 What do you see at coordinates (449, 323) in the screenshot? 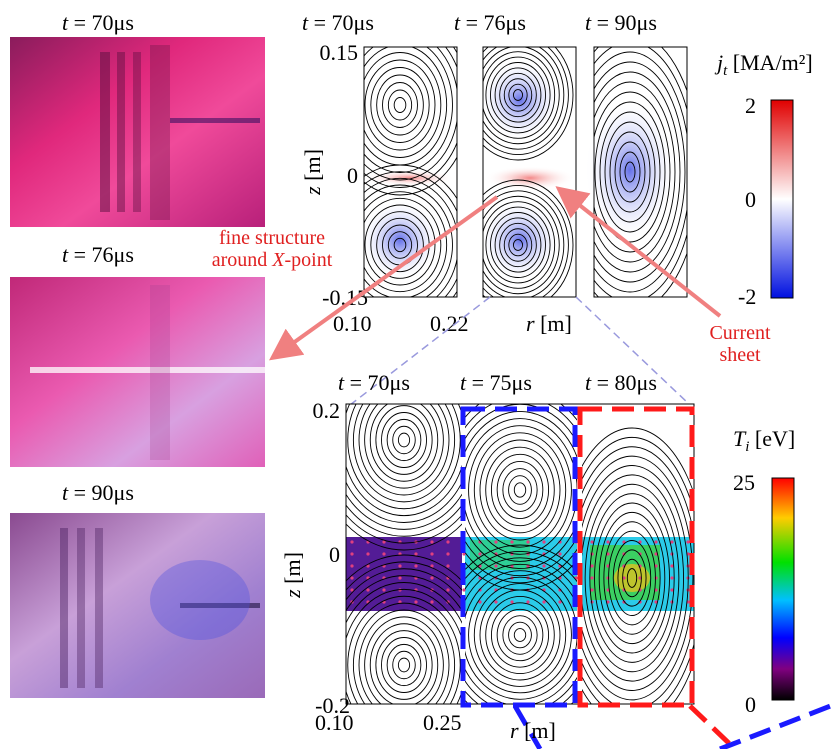
I see `top-xtick-right: 0.22` at bounding box center [449, 323].